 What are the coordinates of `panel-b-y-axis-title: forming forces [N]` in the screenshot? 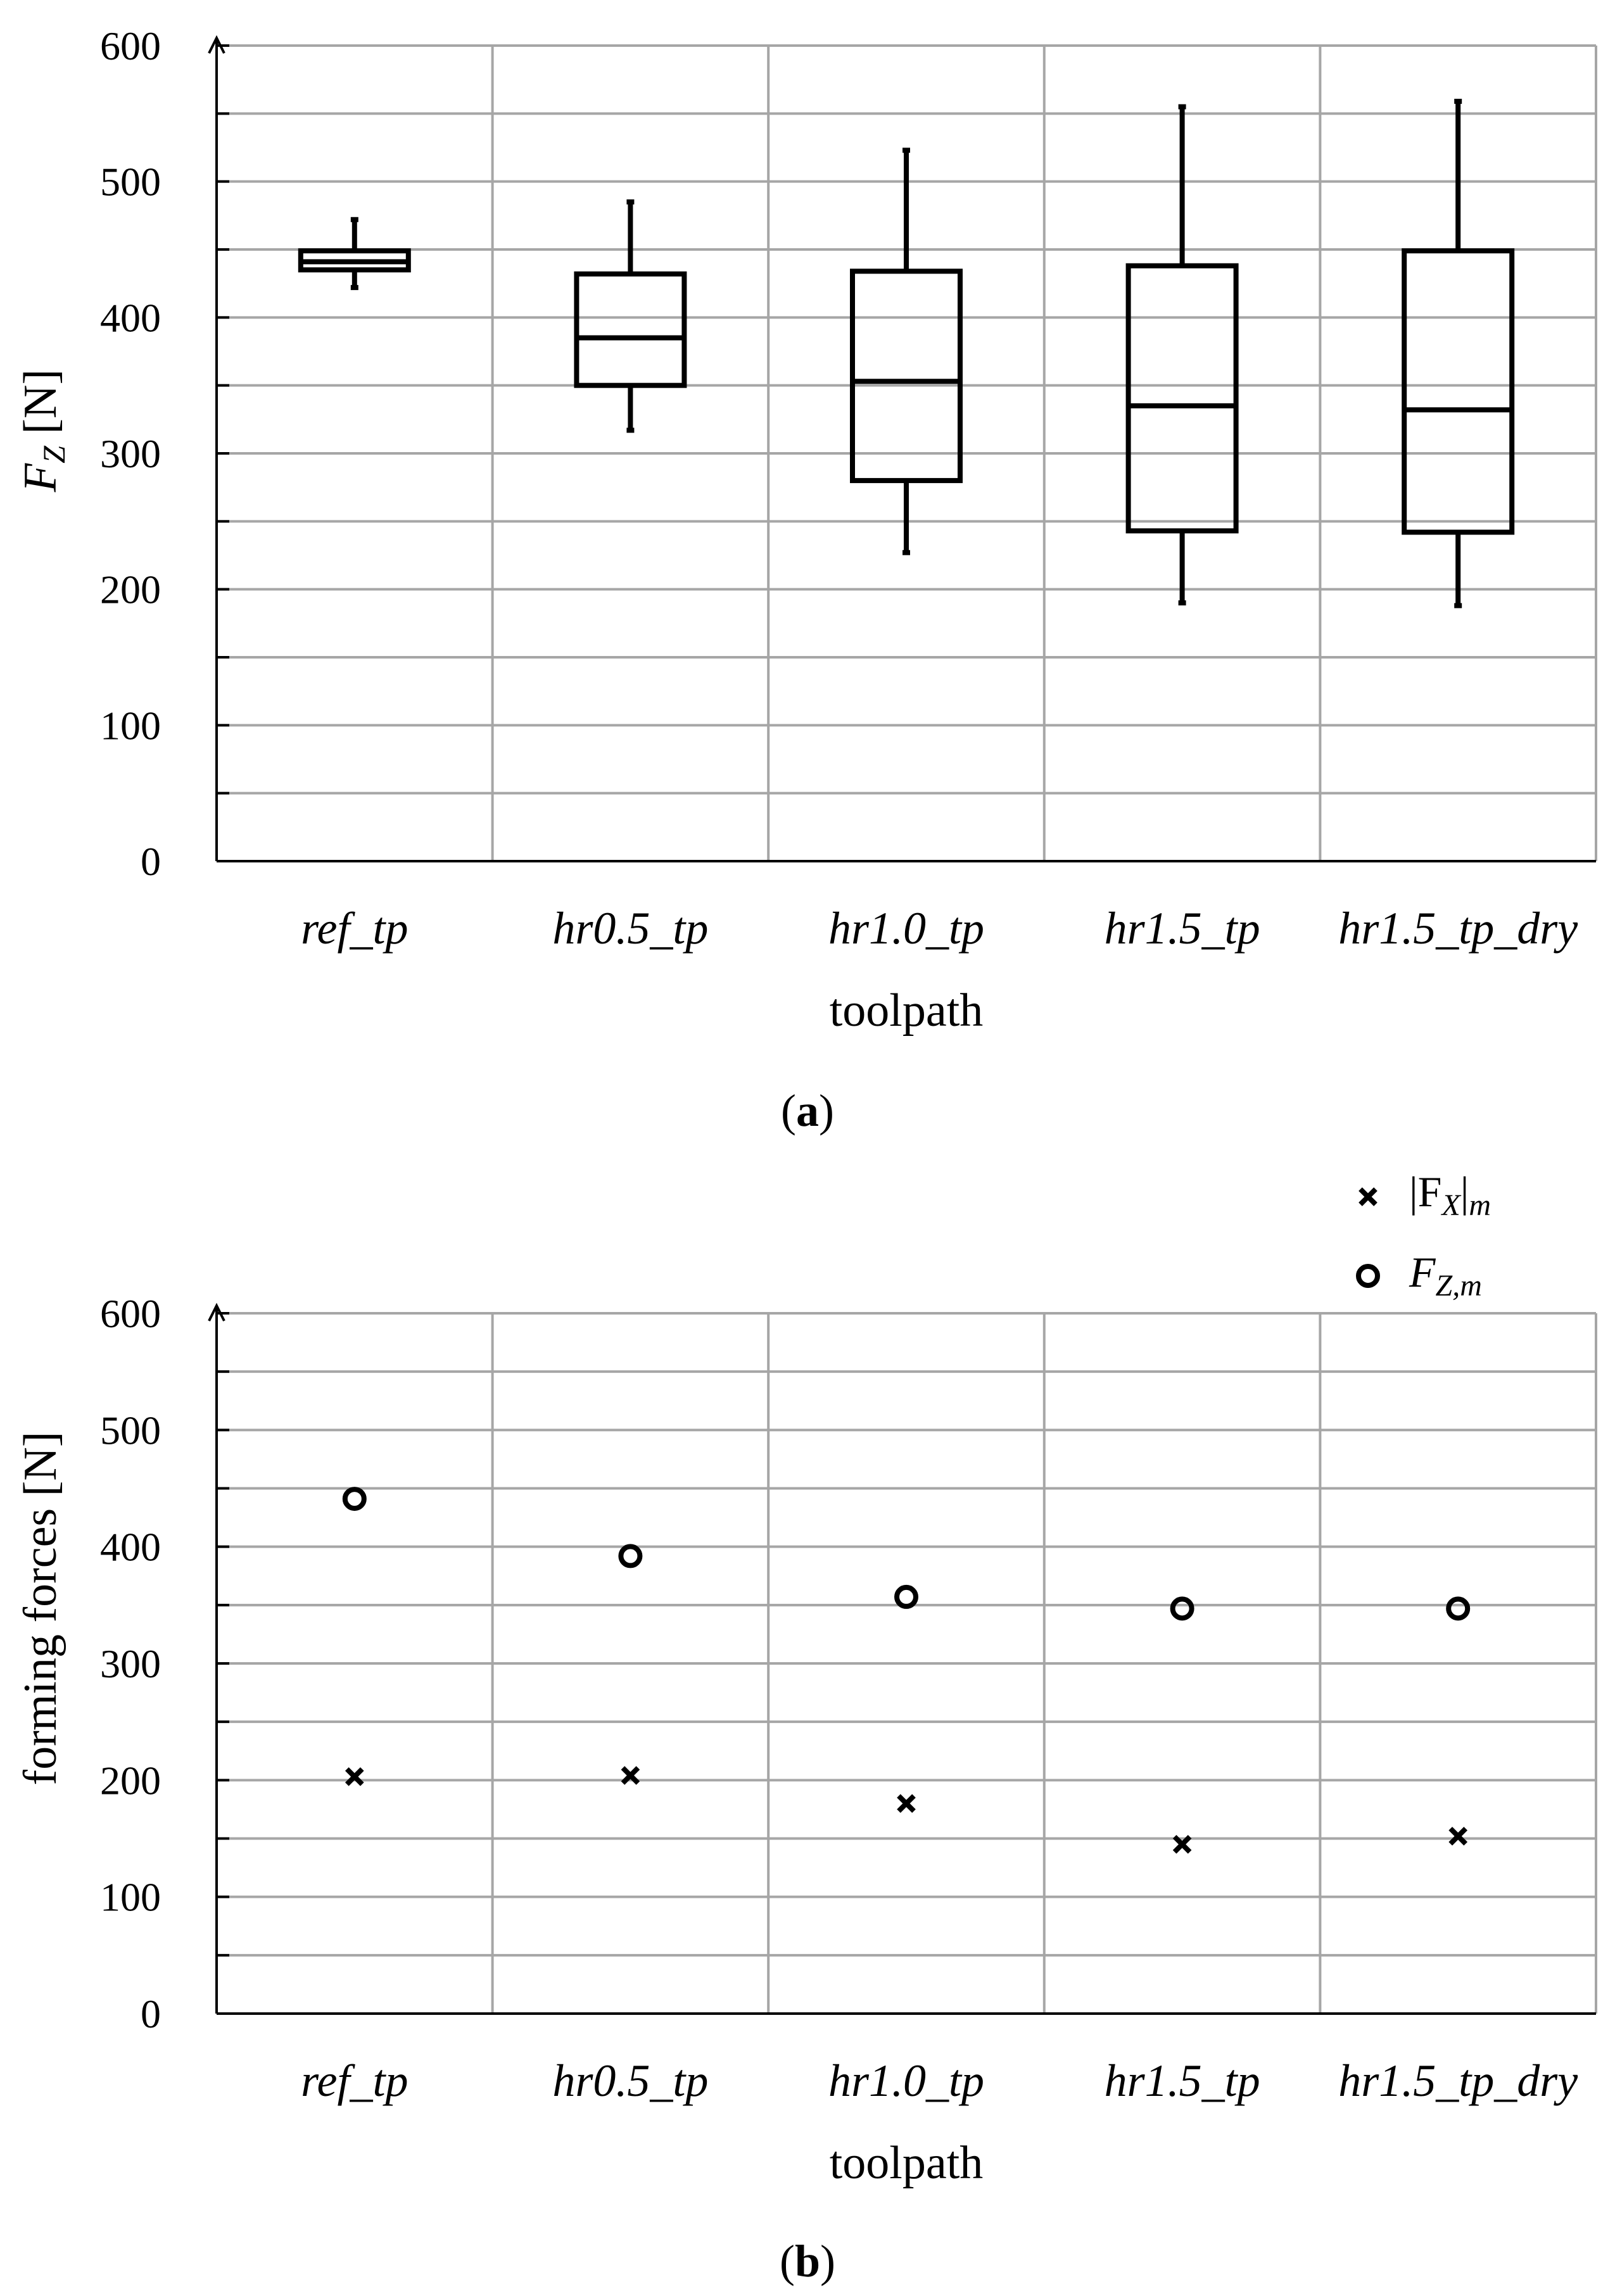 It's located at (40, 1609).